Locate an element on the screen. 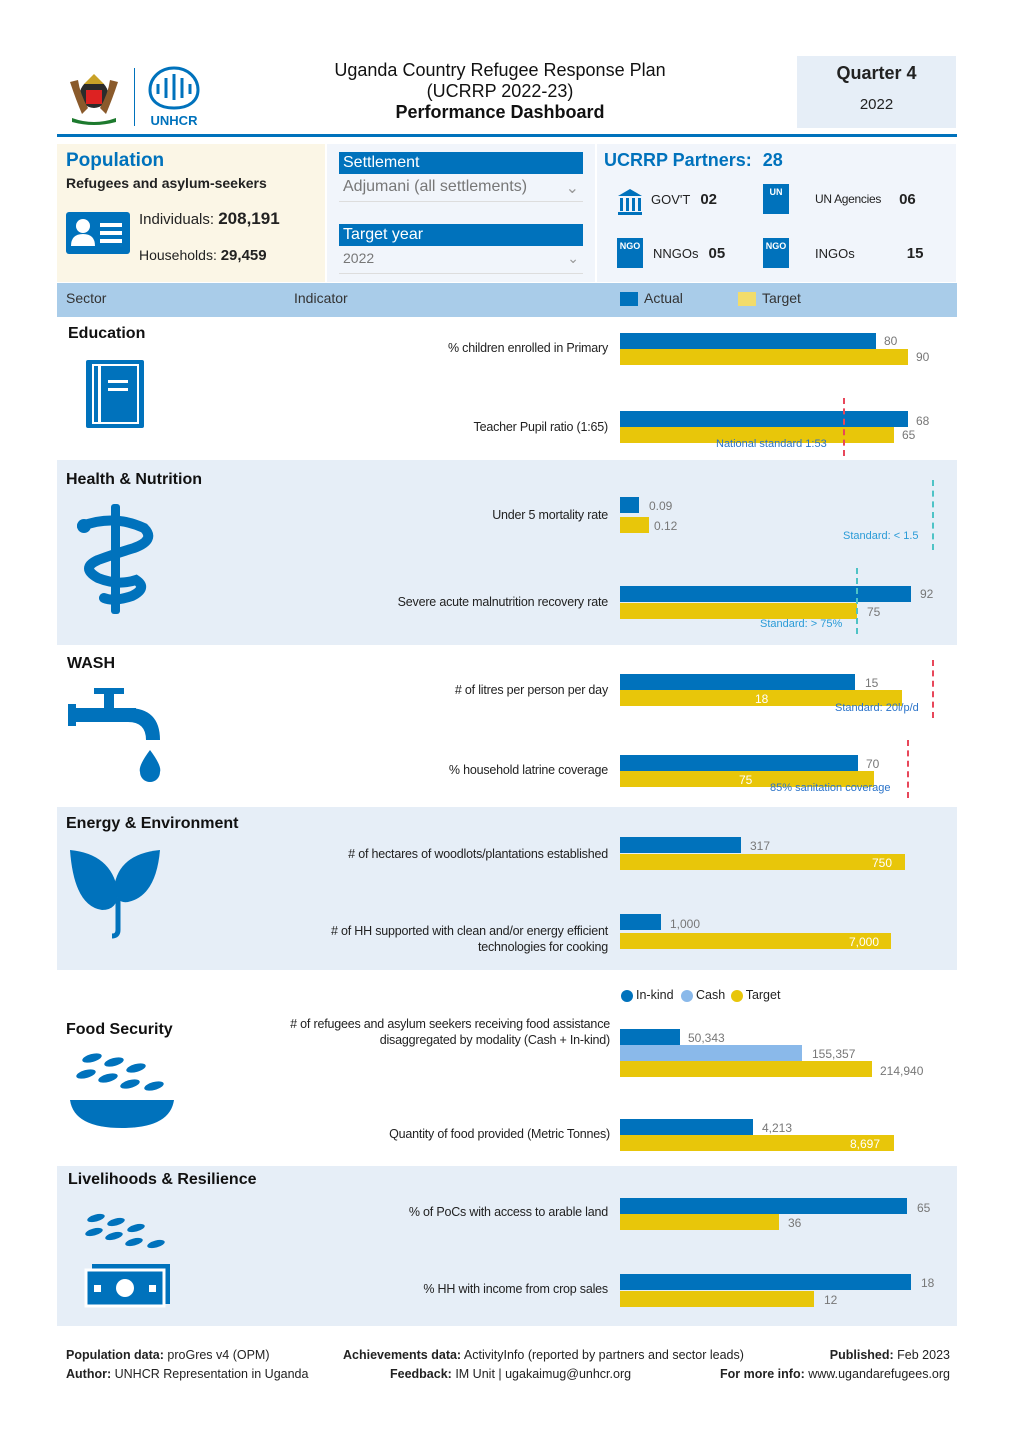  individuals-stat: Individuals: 208,191 is located at coordinates (209, 219).